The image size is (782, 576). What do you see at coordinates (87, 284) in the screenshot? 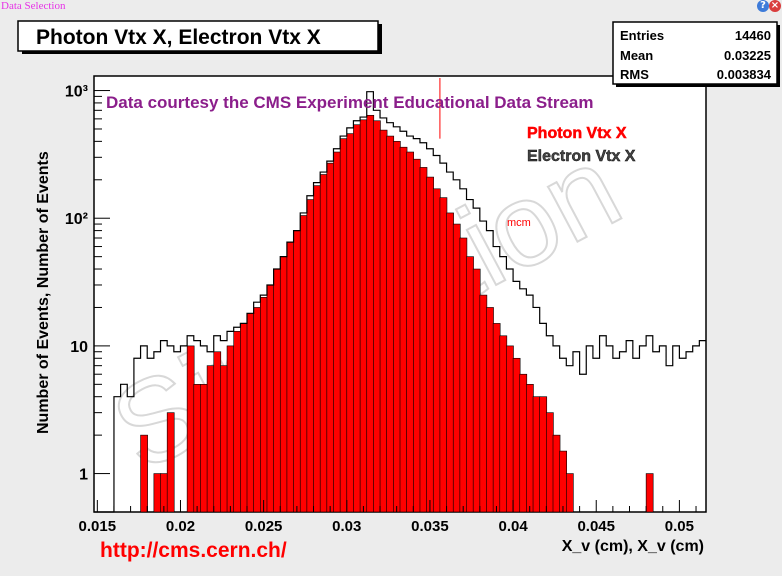
I see `y-axis: 1 10 10² 10³` at bounding box center [87, 284].